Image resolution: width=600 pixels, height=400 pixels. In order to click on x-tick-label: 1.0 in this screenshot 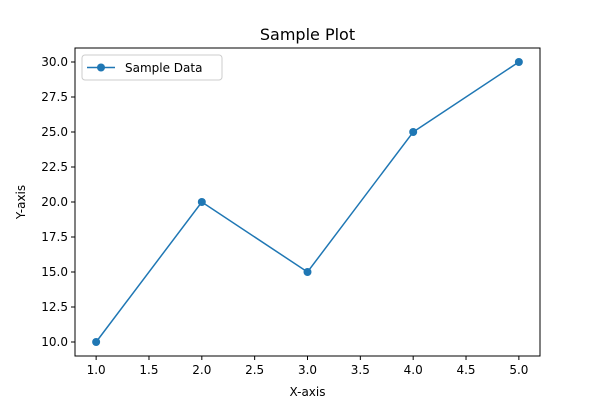, I will do `click(96, 370)`.